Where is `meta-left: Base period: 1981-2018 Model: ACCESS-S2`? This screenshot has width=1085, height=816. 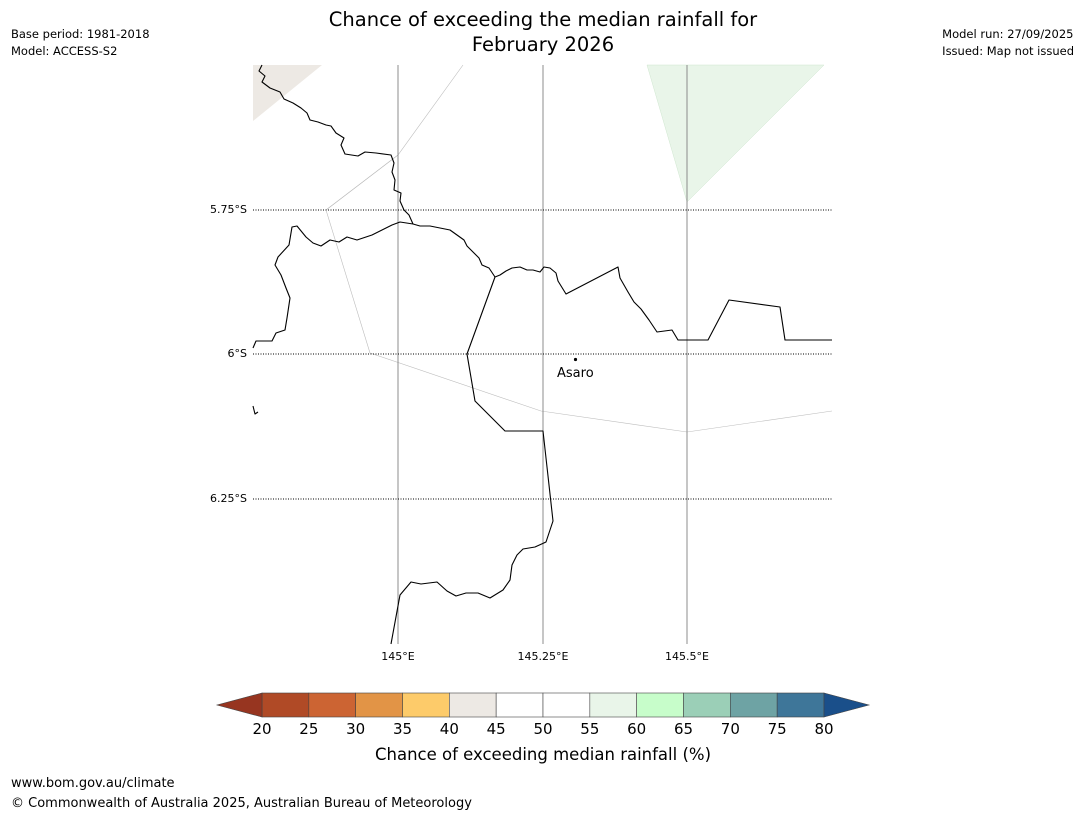 meta-left: Base period: 1981-2018 Model: ACCESS-S2 is located at coordinates (80, 43).